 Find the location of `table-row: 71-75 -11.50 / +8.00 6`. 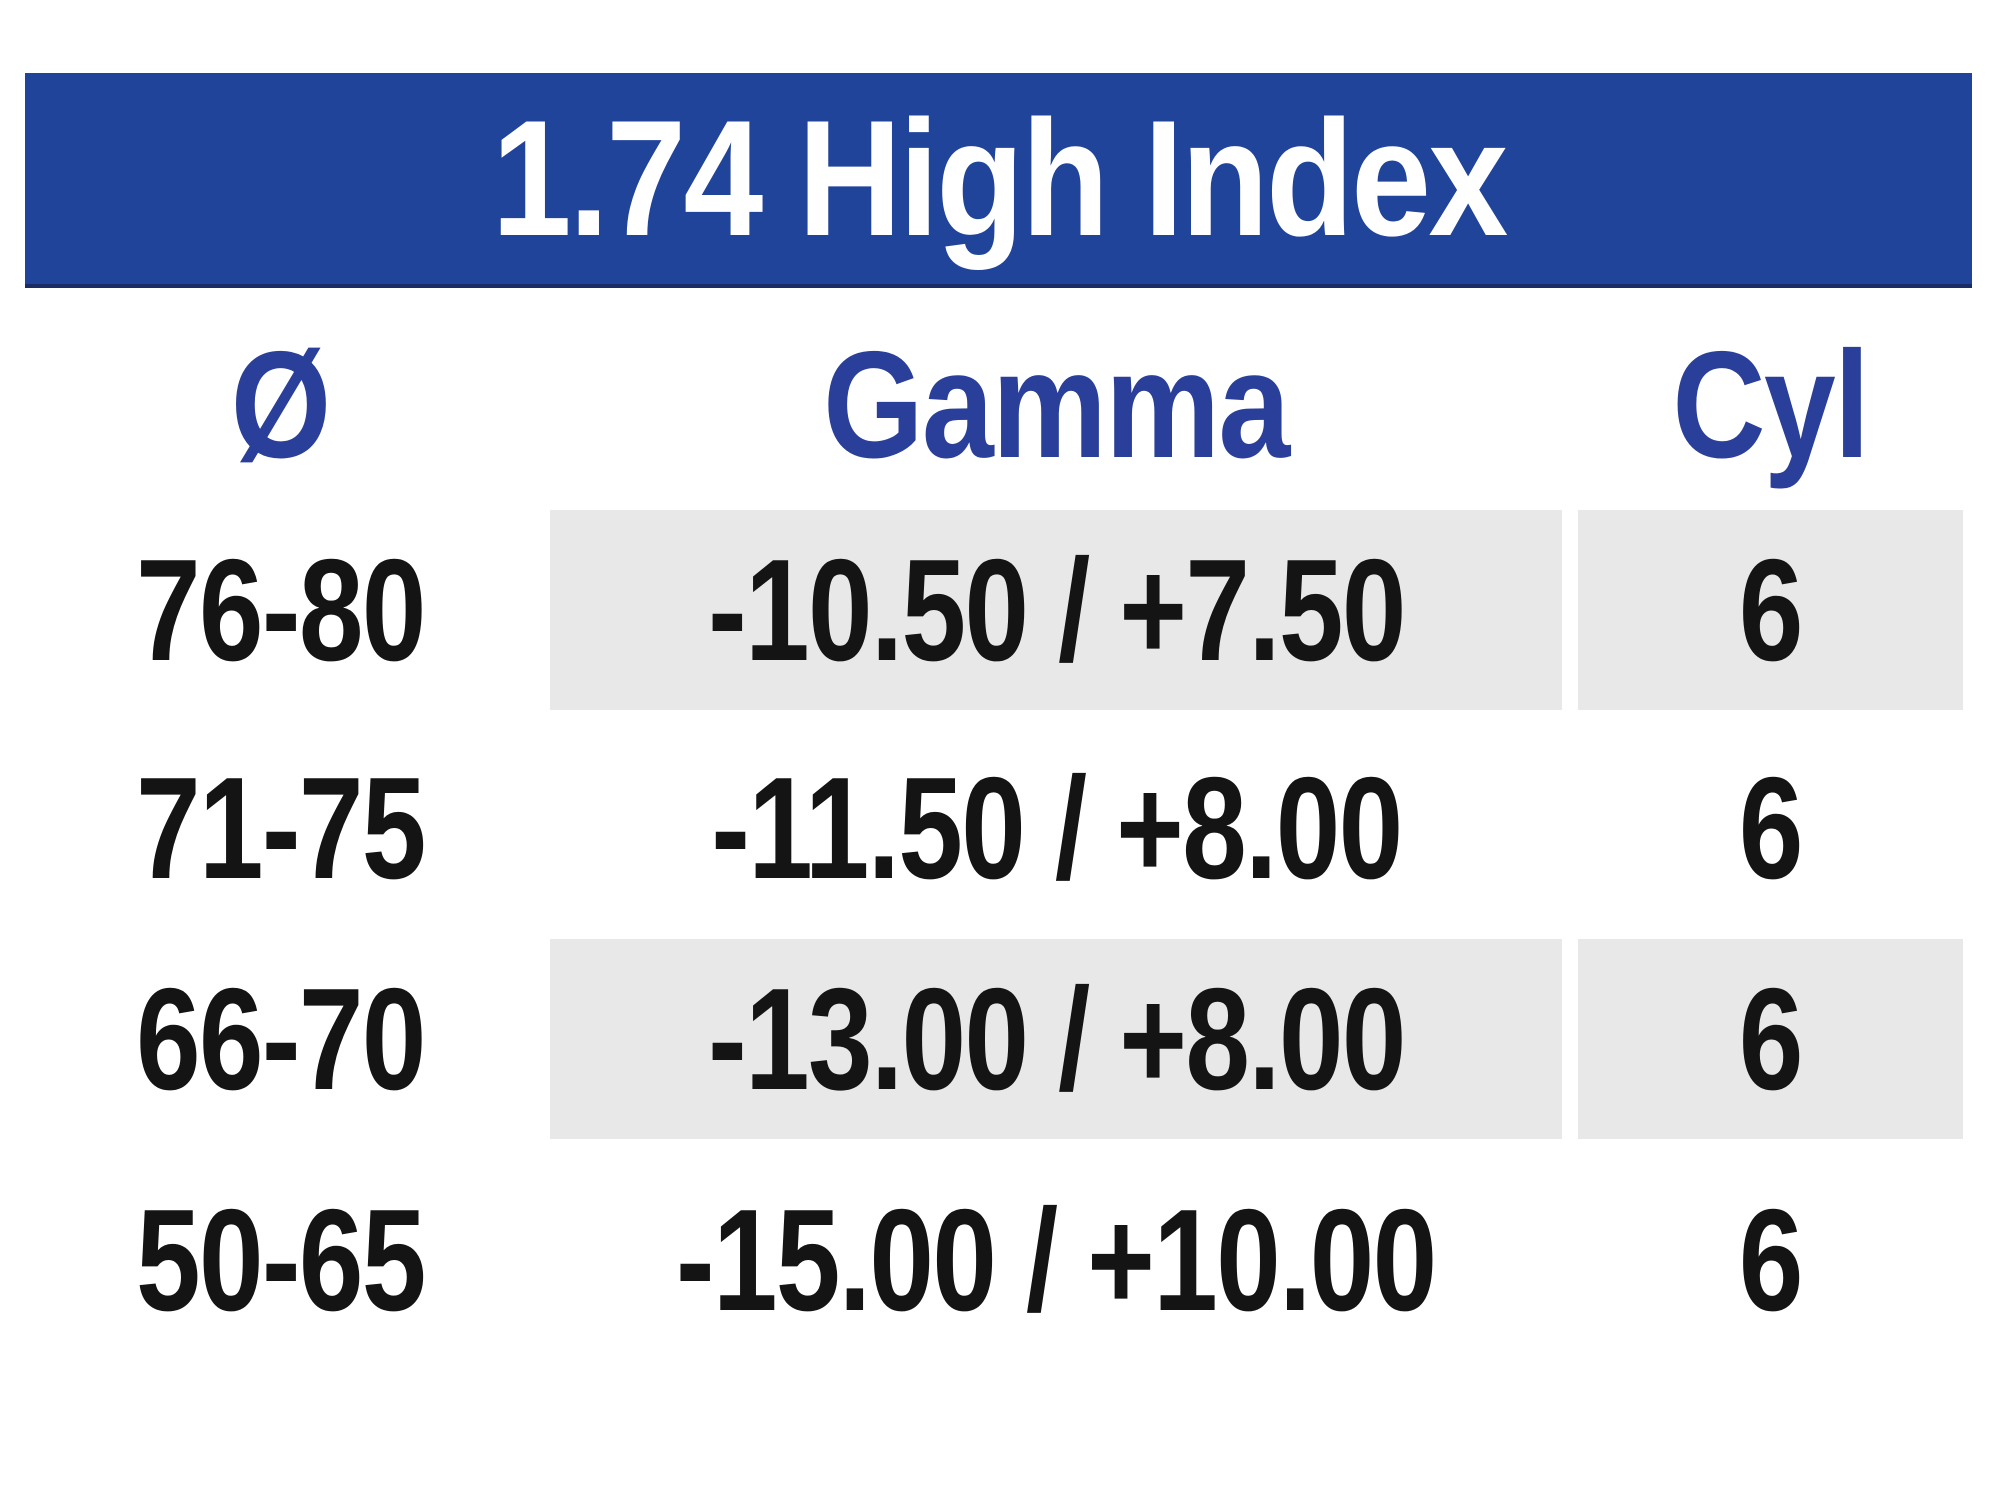

table-row: 71-75 -11.50 / +8.00 6 is located at coordinates (1000, 828).